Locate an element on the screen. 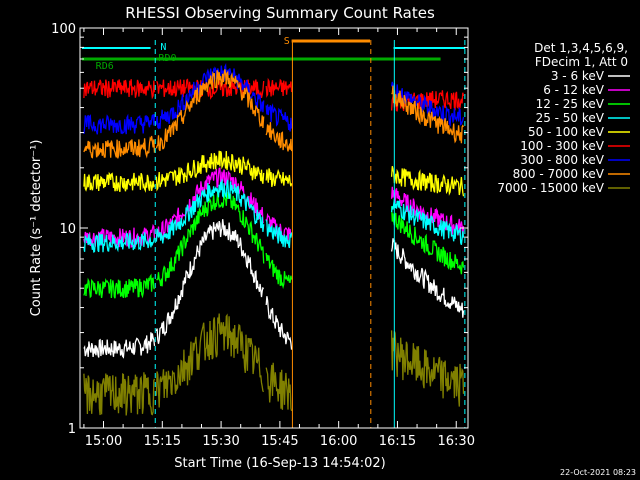  x-tick-label: 15:30 is located at coordinates (220, 441).